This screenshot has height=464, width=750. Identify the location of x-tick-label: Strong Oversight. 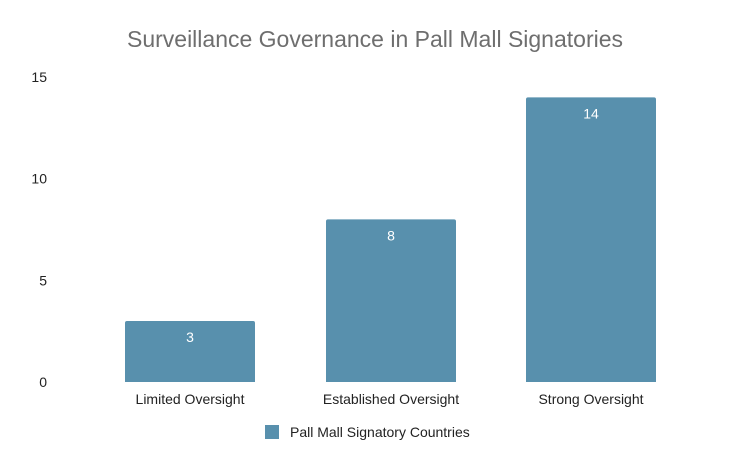
(590, 399).